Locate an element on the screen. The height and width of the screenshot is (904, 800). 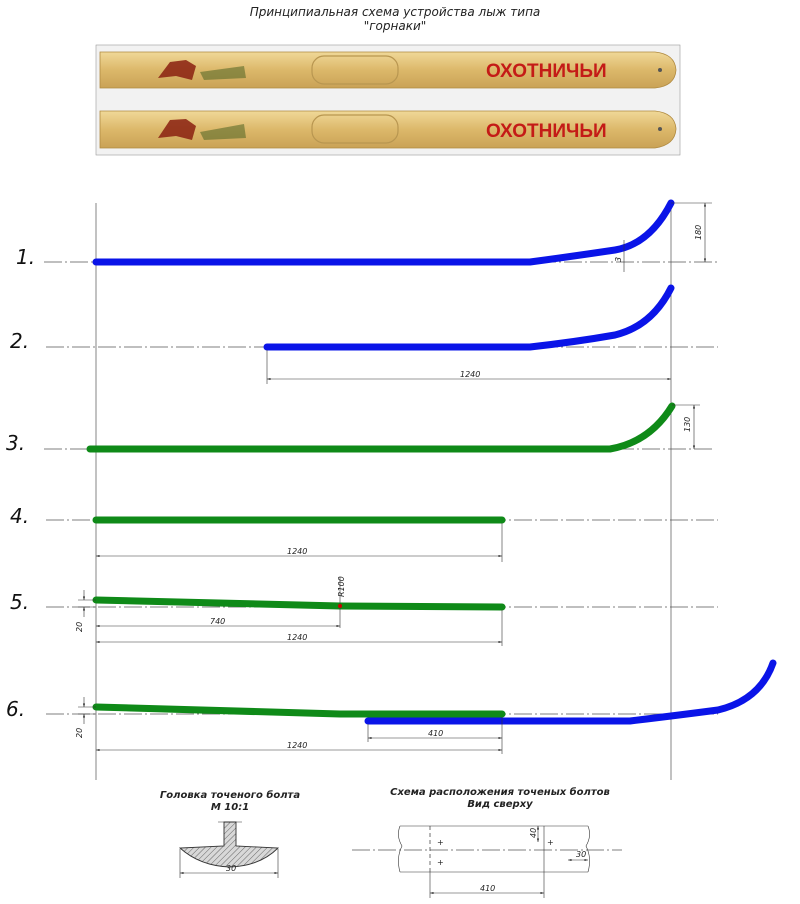
scheme-row-5: 5. R100 20 740 1240 is located at coordinates (364, 611).